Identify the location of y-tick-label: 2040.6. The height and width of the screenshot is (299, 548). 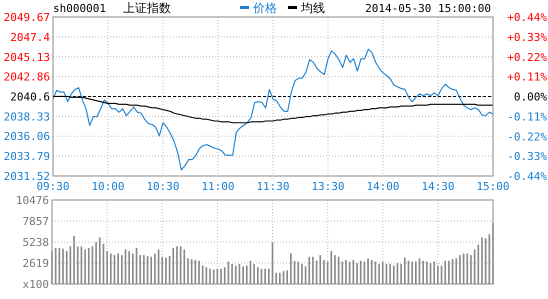
(30, 97).